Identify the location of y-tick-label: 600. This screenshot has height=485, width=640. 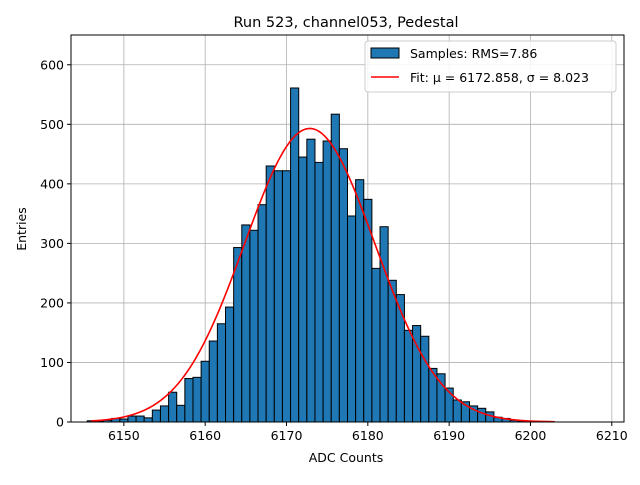
(52, 64).